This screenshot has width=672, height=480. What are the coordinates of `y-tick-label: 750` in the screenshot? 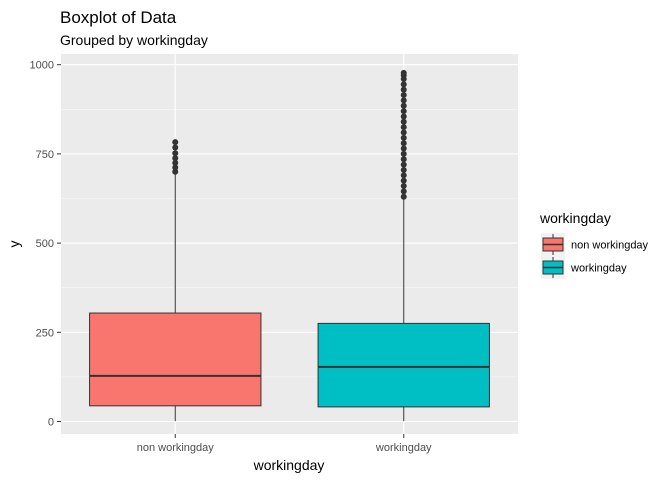 It's located at (45, 155).